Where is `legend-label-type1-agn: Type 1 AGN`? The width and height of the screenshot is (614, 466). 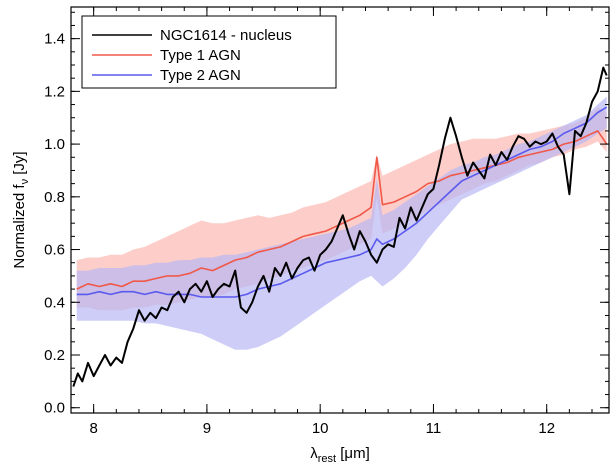
legend-label-type1-agn: Type 1 AGN is located at coordinates (200, 55).